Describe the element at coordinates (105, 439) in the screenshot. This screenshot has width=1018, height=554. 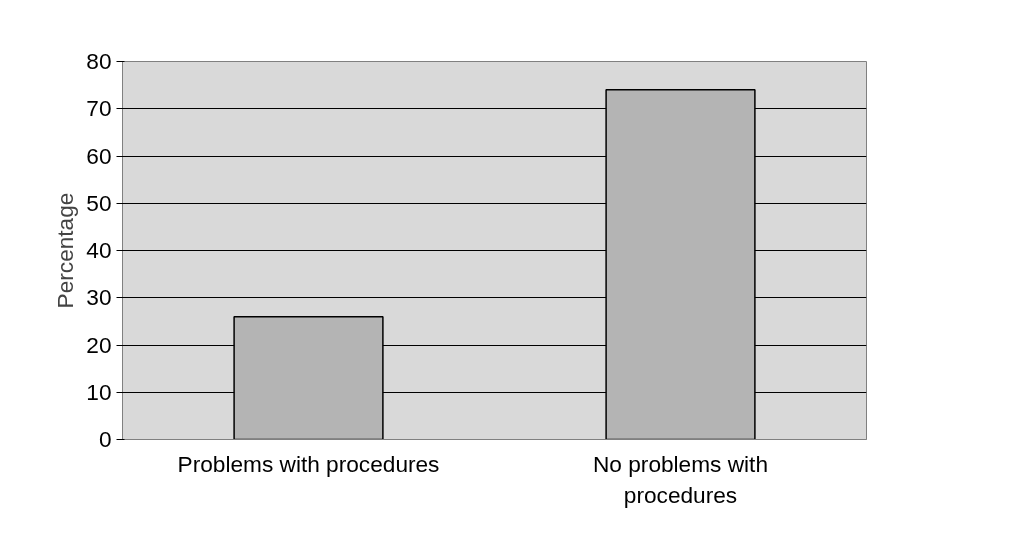
I see `y-tick-label: 0` at that location.